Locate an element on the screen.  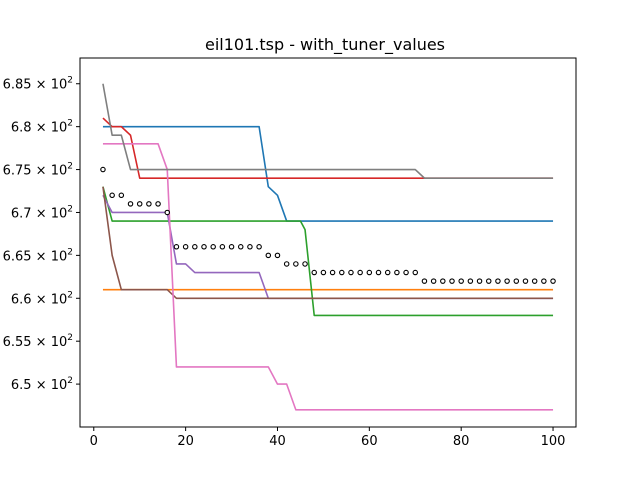
chart-title: eil101.tsp - with_tuner_values is located at coordinates (325, 45).